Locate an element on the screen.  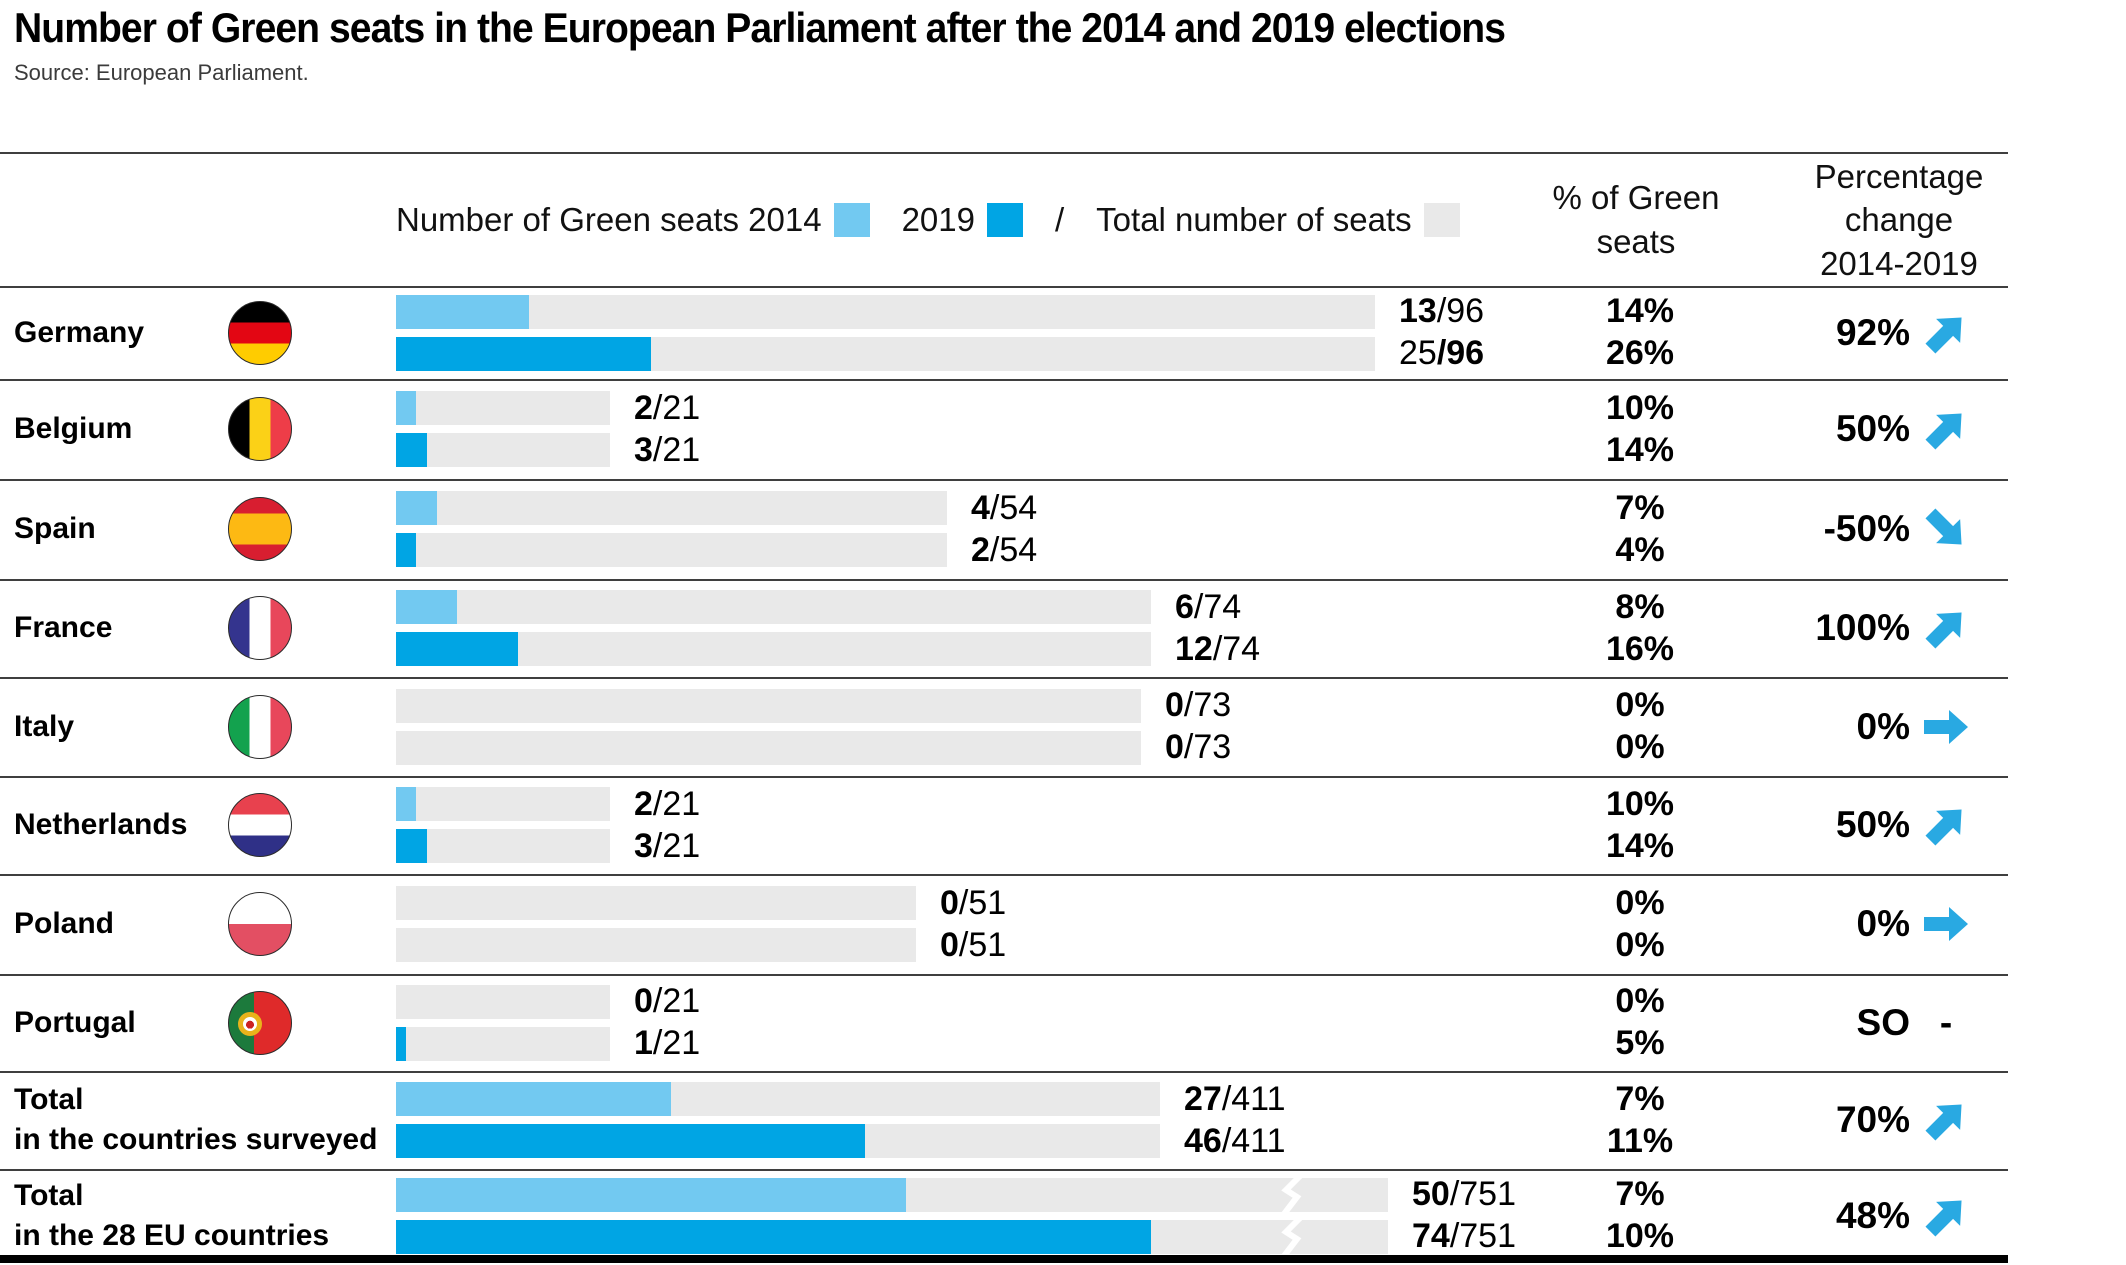
seats-value-2014: 27/411 is located at coordinates (1235, 1098).